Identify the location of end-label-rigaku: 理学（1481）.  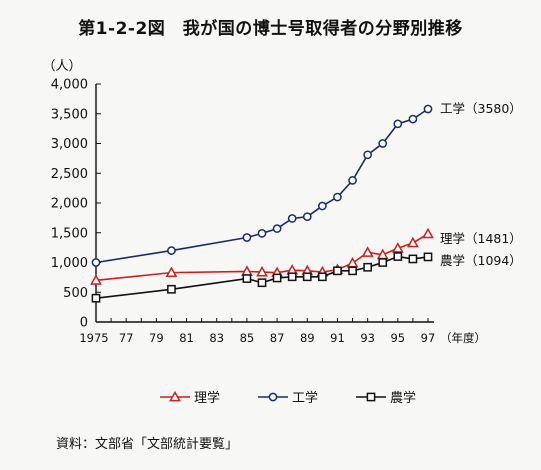
(481, 238).